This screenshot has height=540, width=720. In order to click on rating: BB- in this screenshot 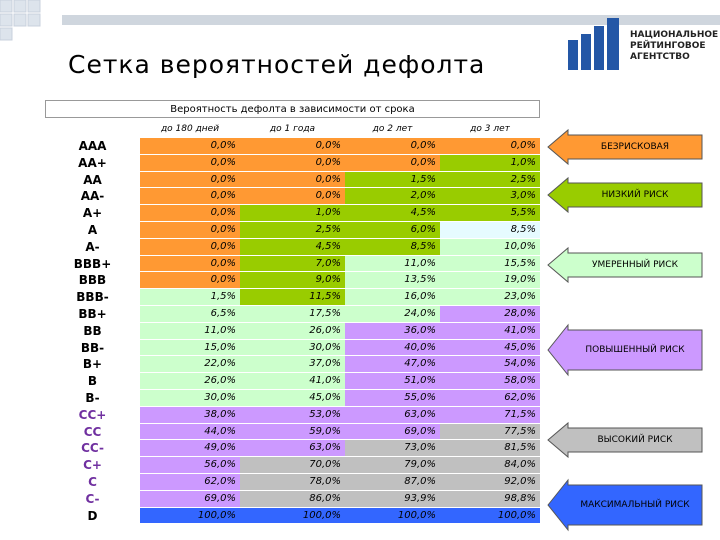, I will do `click(92, 347)`.